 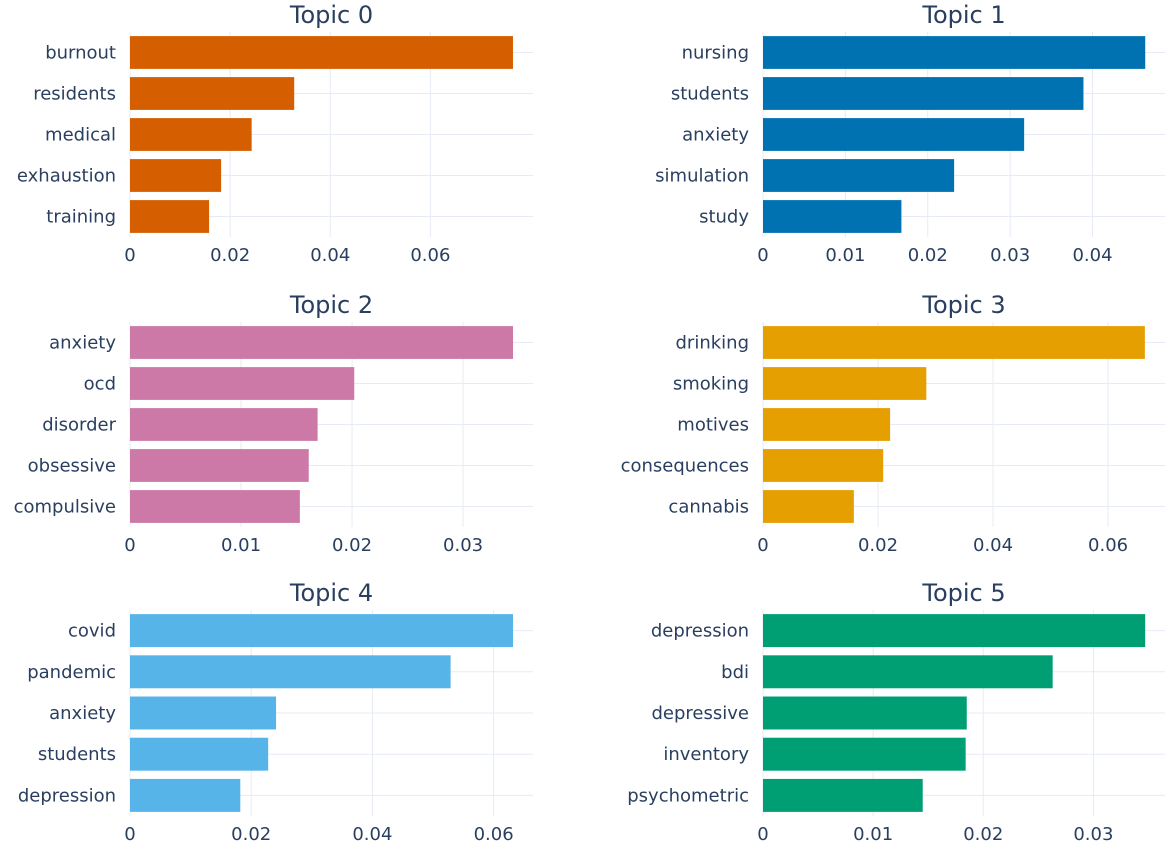 What do you see at coordinates (331, 15) in the screenshot?
I see `chart-title: Topic 0` at bounding box center [331, 15].